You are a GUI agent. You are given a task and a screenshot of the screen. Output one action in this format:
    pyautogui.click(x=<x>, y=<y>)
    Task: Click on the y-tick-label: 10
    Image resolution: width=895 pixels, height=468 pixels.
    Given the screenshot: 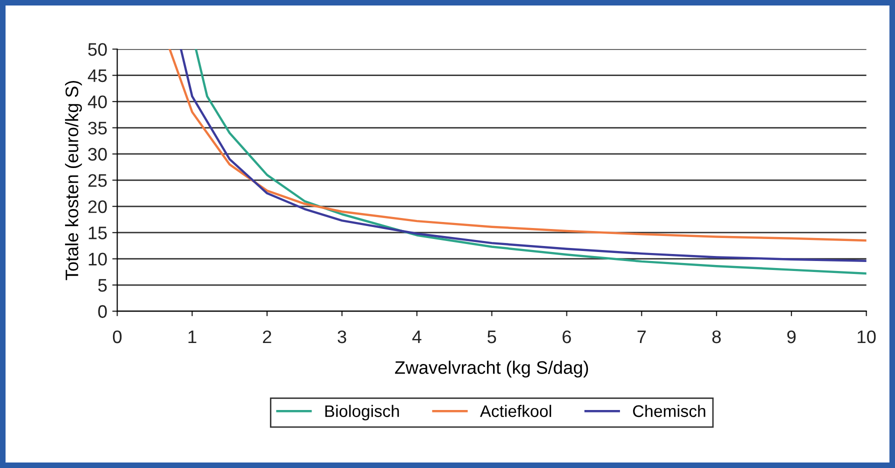 What is the action you would take?
    pyautogui.click(x=97, y=259)
    